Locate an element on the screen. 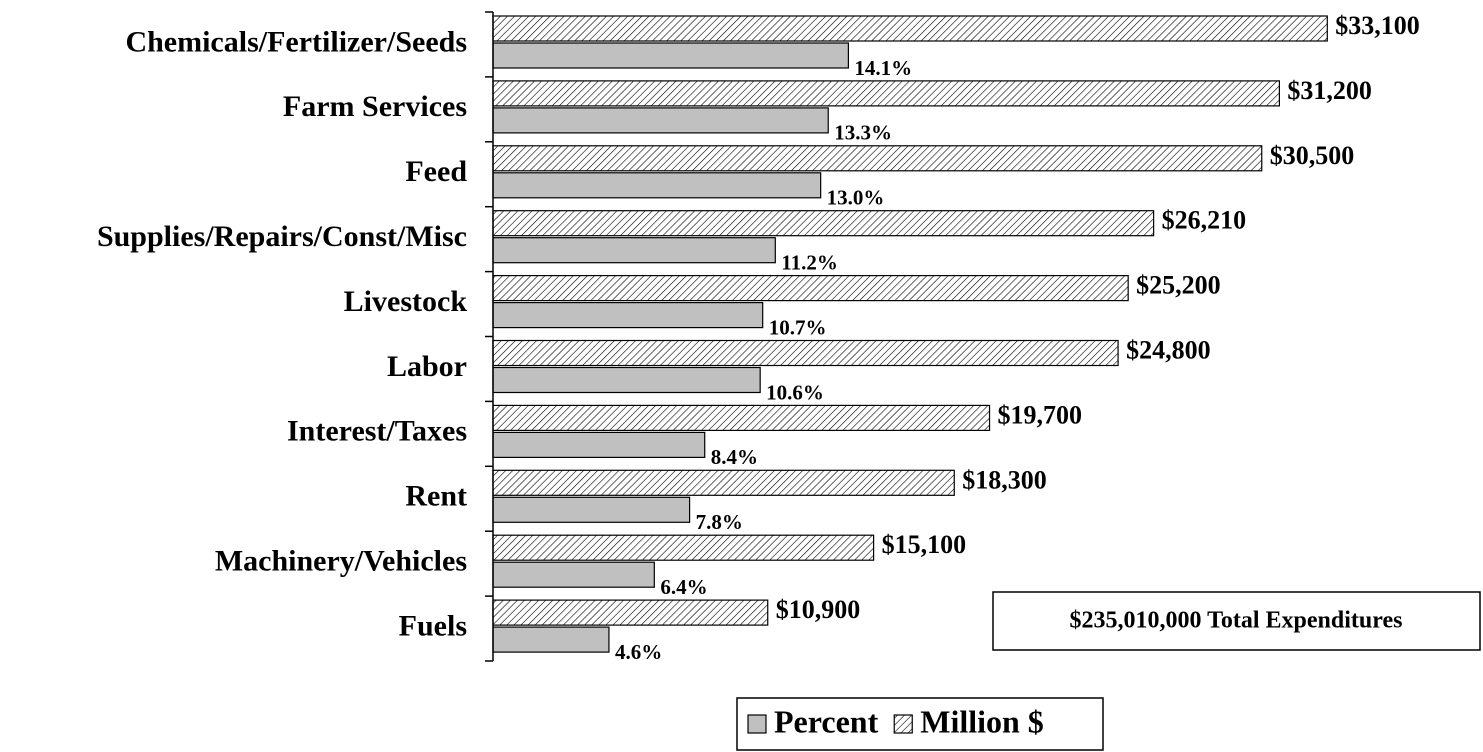 The height and width of the screenshot is (752, 1483). category-label: Feed is located at coordinates (436, 171).